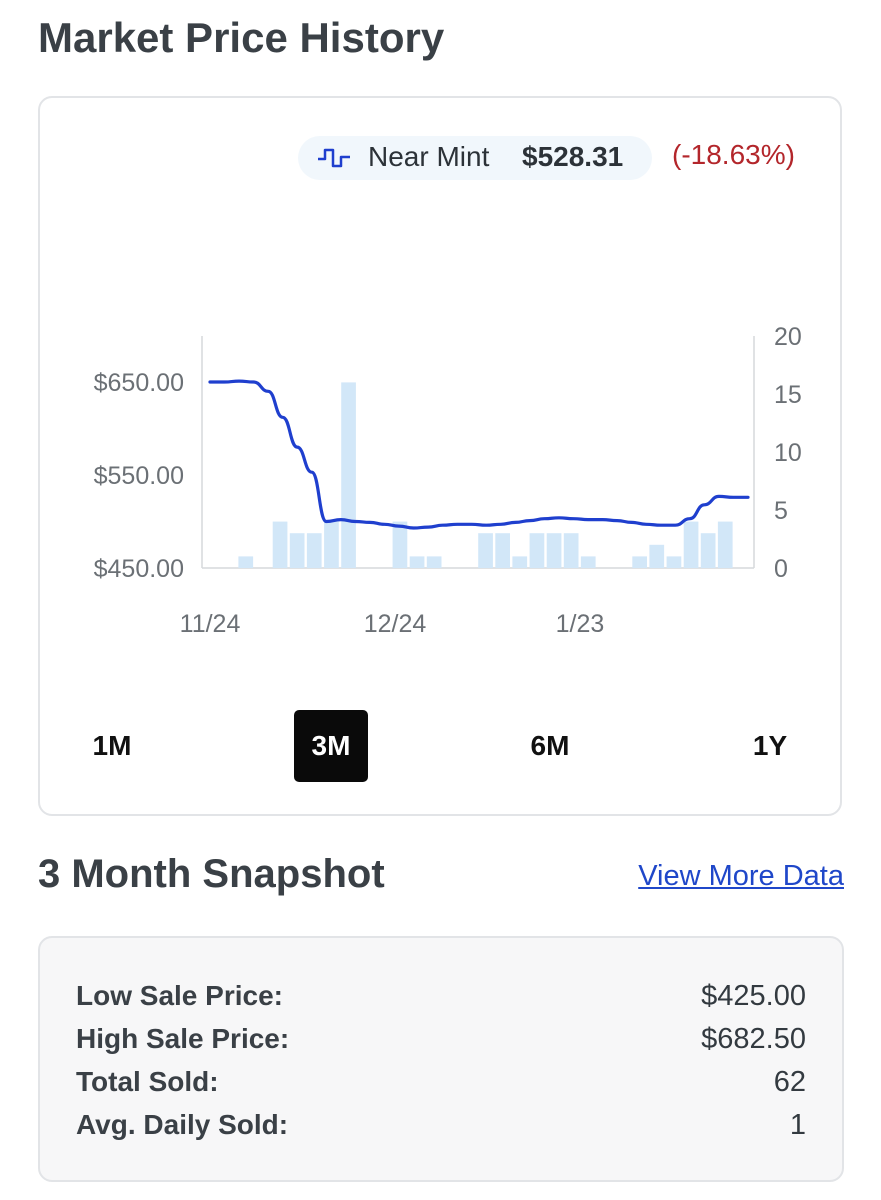 This screenshot has height=1200, width=881. I want to click on range-tabs: 1M 3M 6M 1Y, so click(440, 747).